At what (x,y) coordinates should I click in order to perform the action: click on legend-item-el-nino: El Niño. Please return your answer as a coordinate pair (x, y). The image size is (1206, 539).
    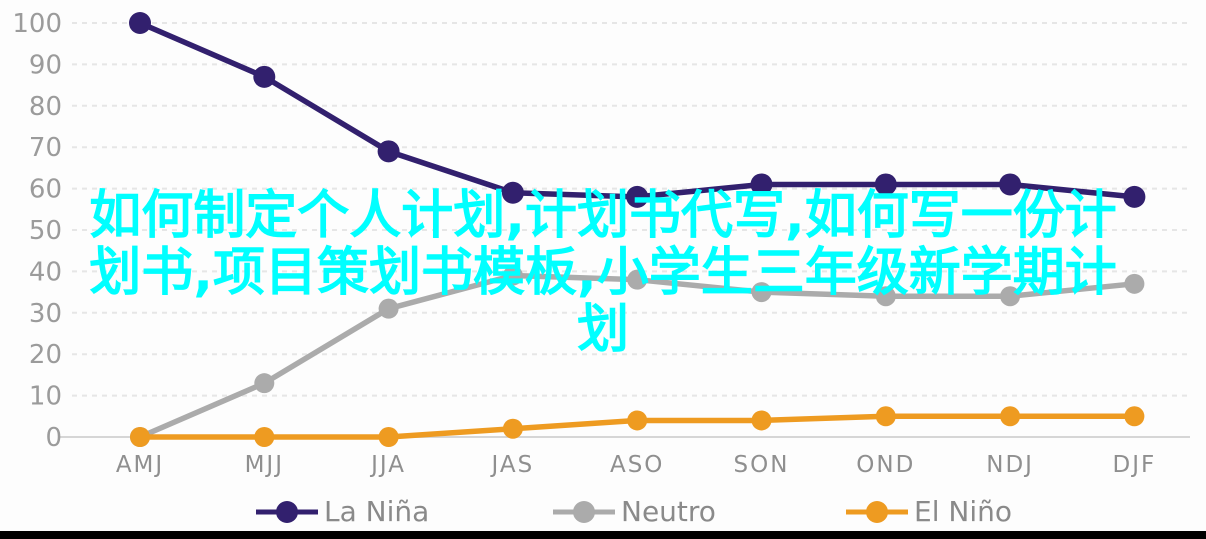
    Looking at the image, I should click on (929, 512).